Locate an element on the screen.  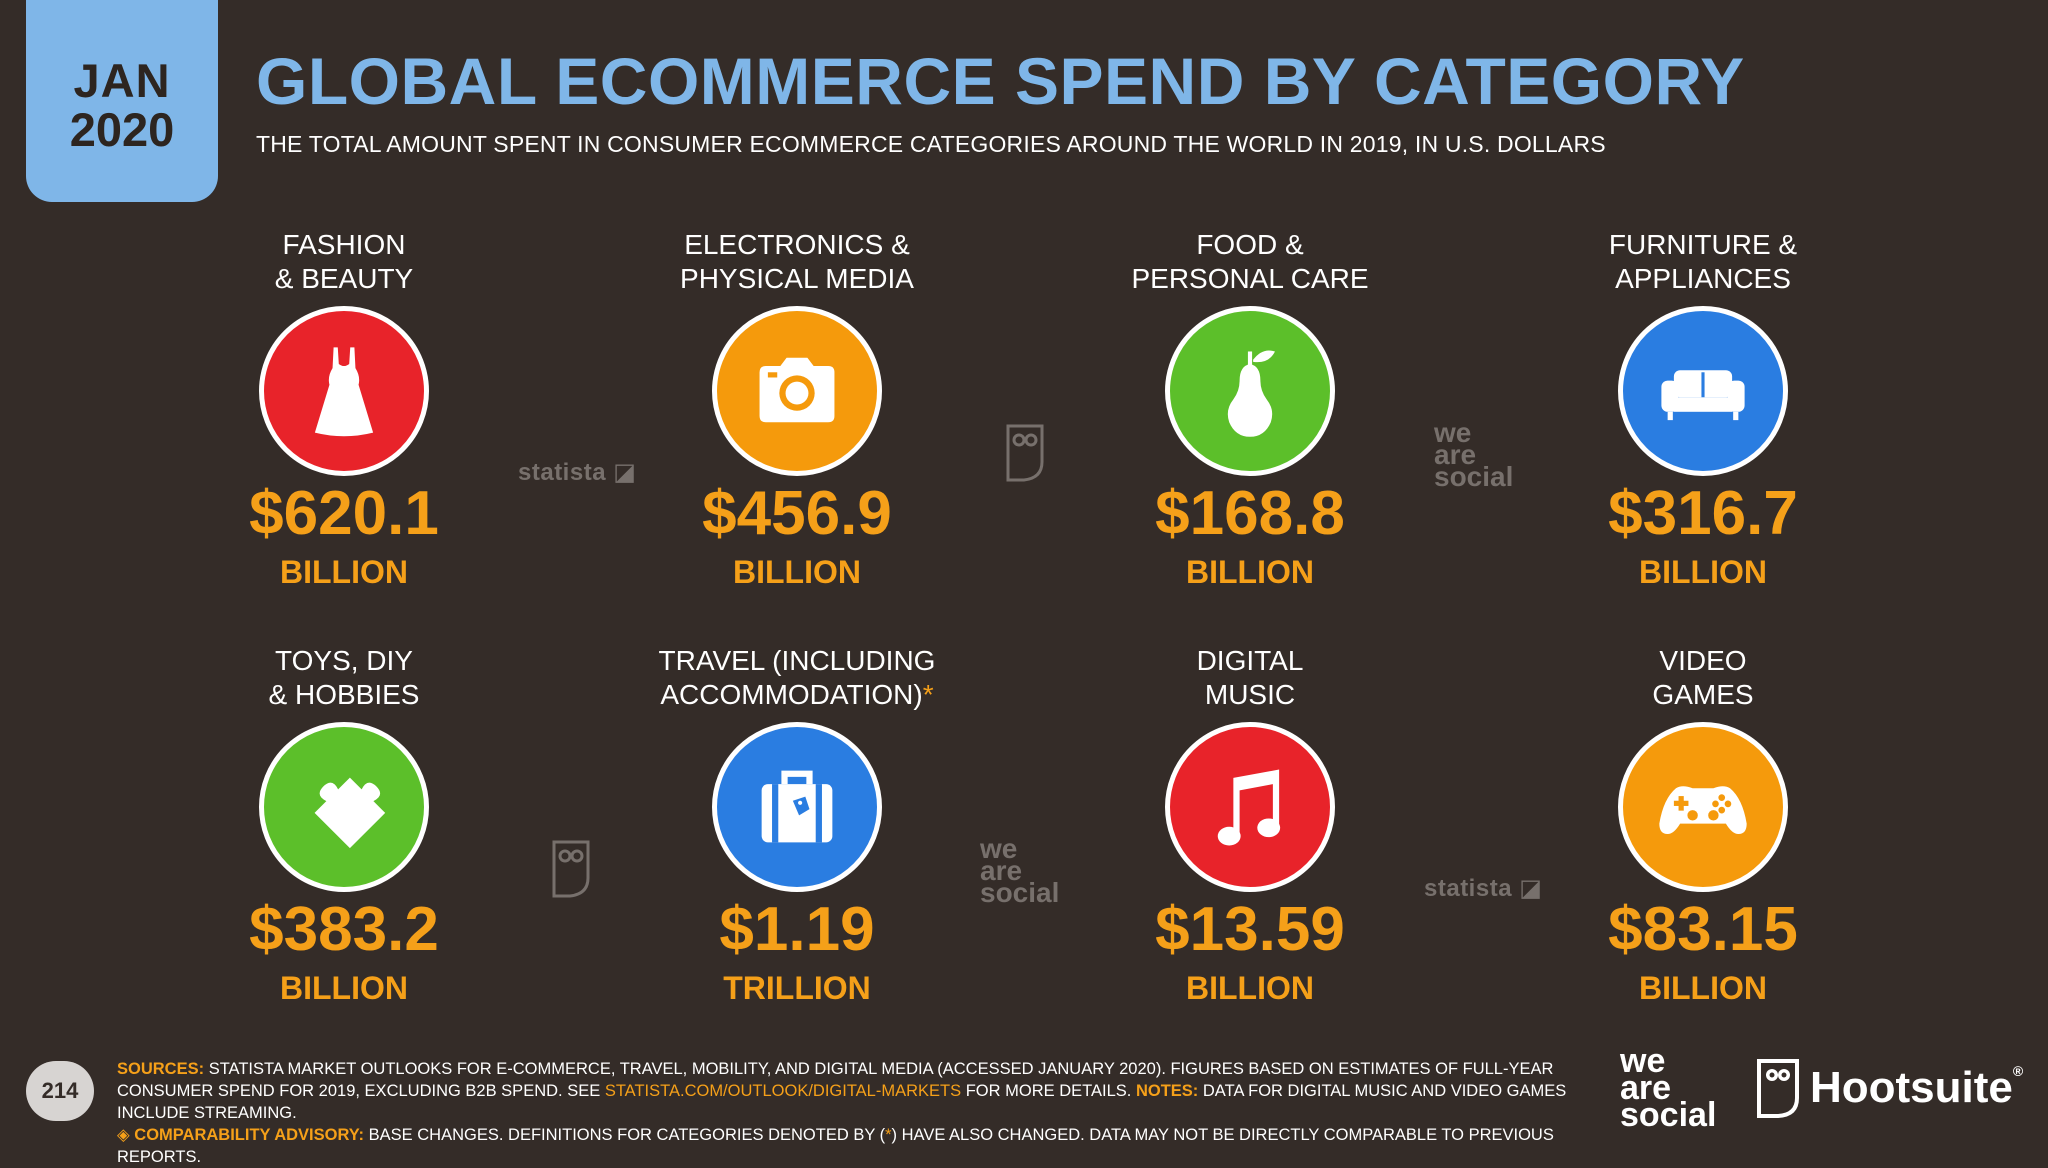
sources-link: STATISTA.COM/OUTLOOK/DIGITAL-MARKETS is located at coordinates (783, 1091).